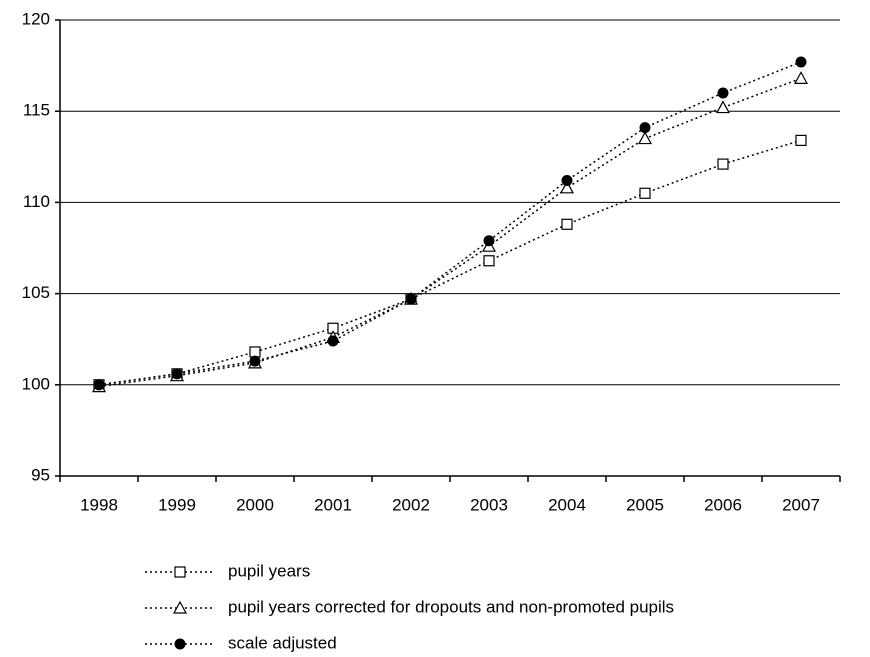 The height and width of the screenshot is (657, 870). What do you see at coordinates (333, 504) in the screenshot?
I see `x-tick-label: 2001` at bounding box center [333, 504].